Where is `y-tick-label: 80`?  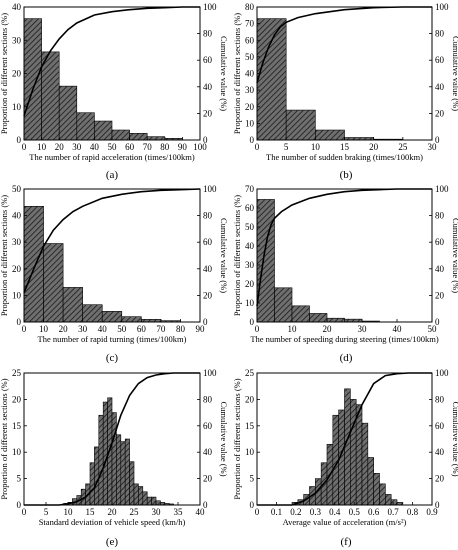
y-tick-label: 80 is located at coordinates (250, 7).